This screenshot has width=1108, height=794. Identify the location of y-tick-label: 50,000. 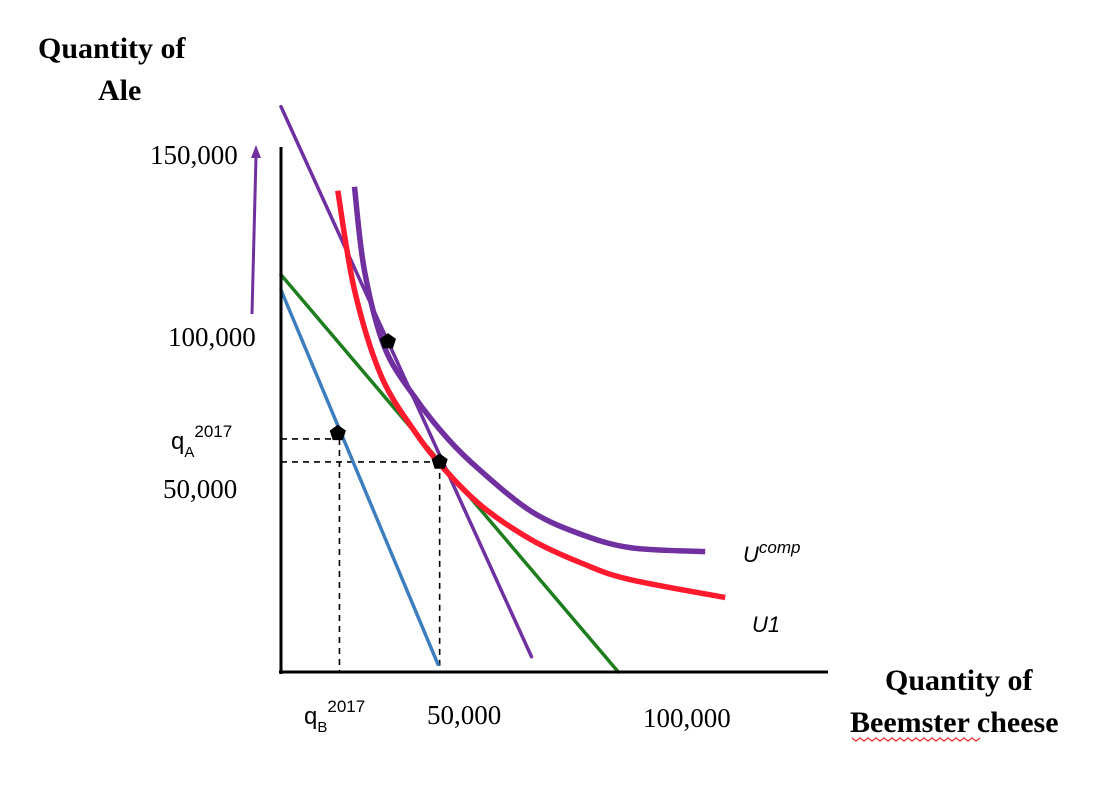
(200, 489).